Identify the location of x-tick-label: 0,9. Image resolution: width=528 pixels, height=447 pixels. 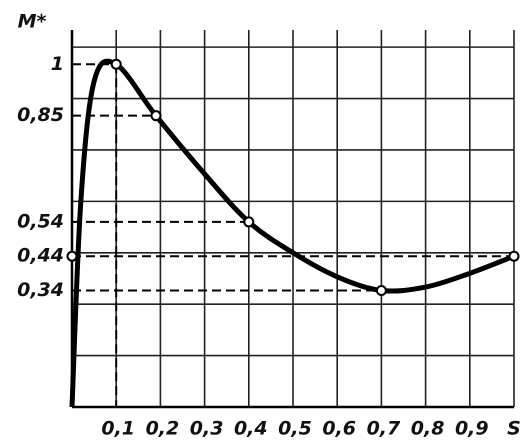
(472, 429).